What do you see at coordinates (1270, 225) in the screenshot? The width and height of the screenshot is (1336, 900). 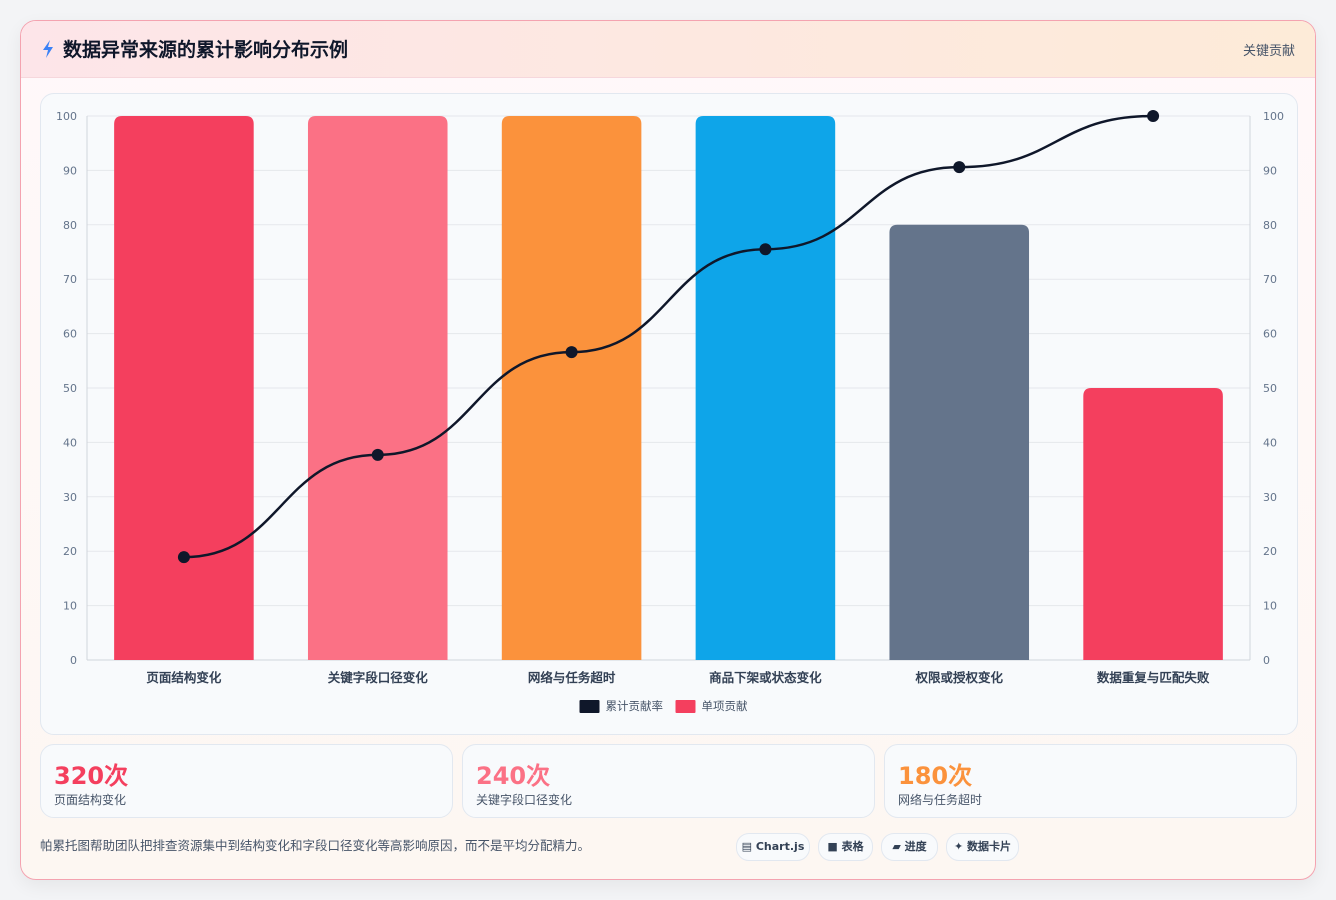 I see `y2-tick-label: 80` at bounding box center [1270, 225].